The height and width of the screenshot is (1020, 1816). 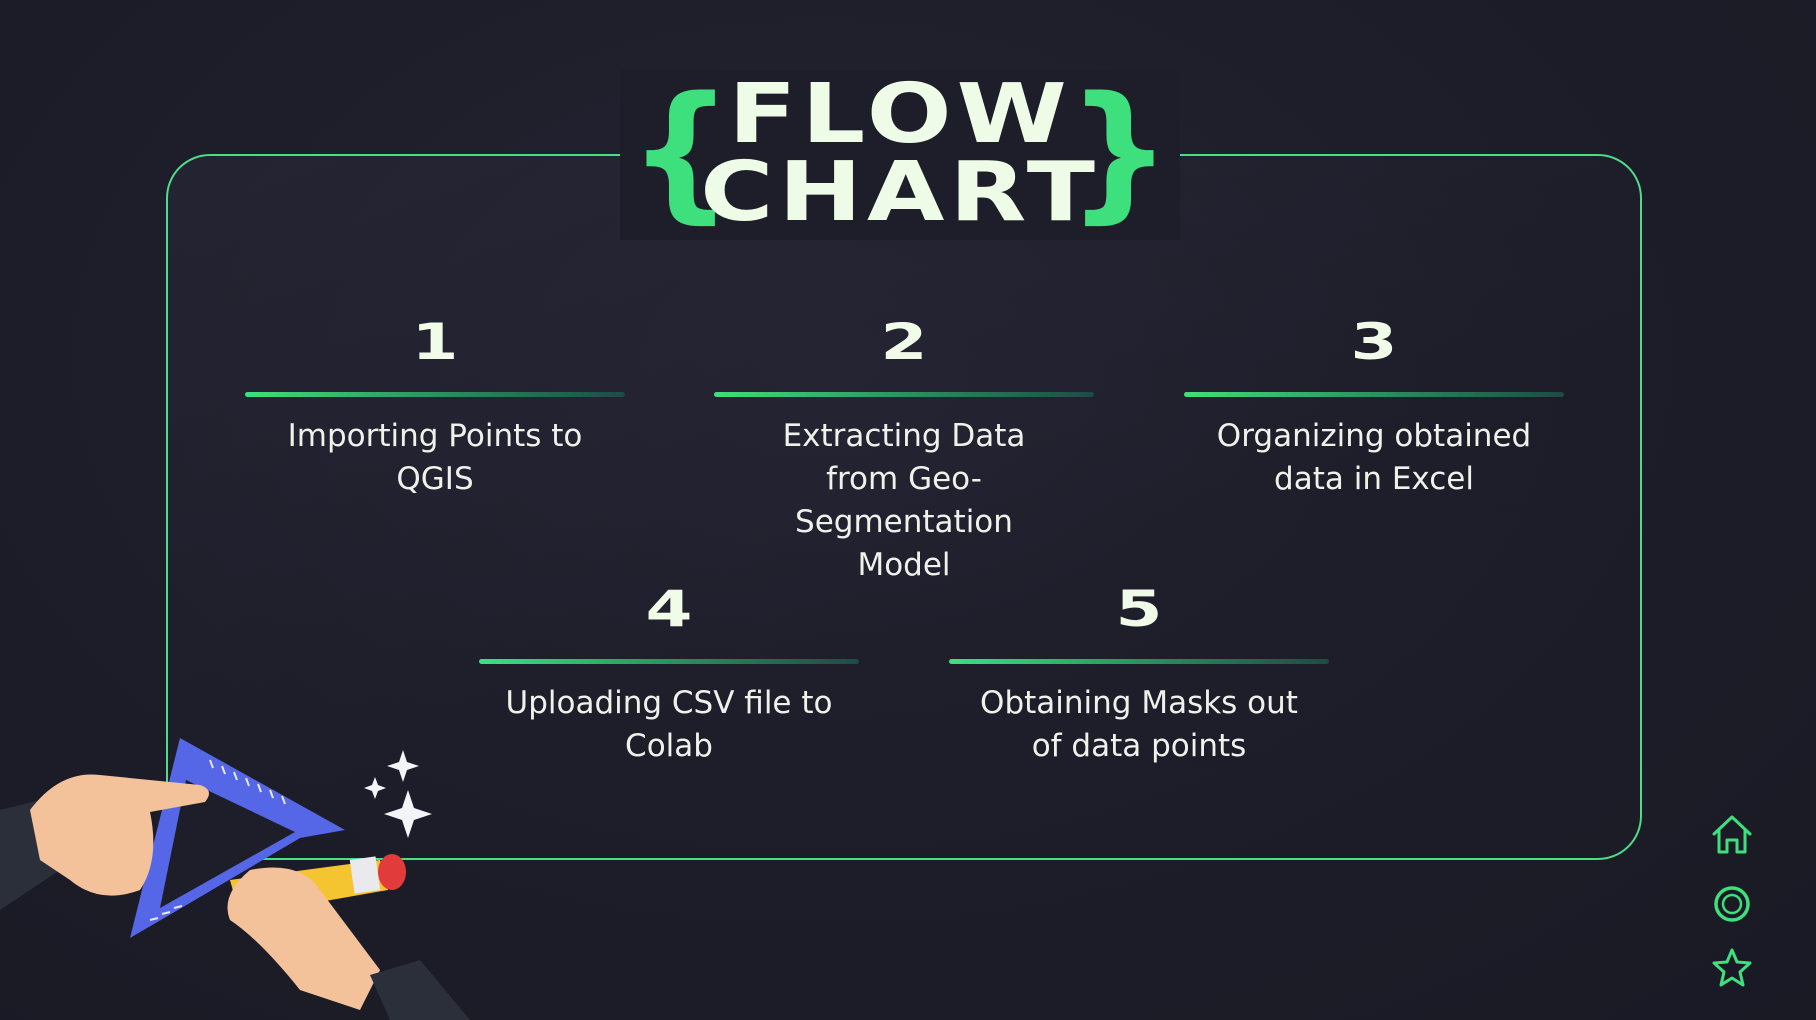 I want to click on step-number: 2, so click(x=904, y=342).